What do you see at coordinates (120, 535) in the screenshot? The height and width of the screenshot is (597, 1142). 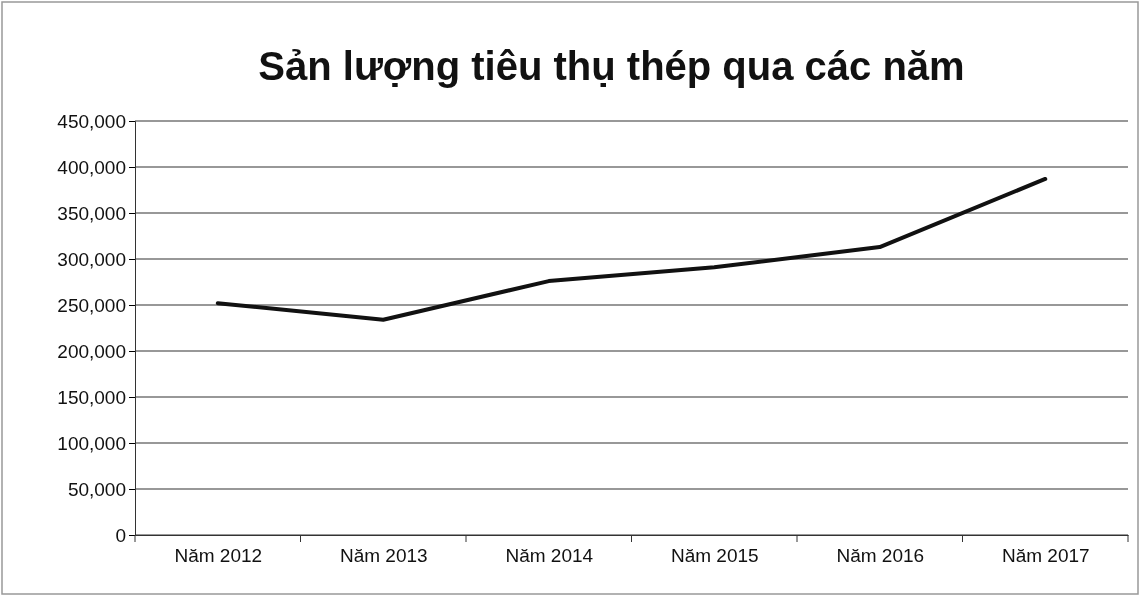 I see `y-tick-label: 0` at bounding box center [120, 535].